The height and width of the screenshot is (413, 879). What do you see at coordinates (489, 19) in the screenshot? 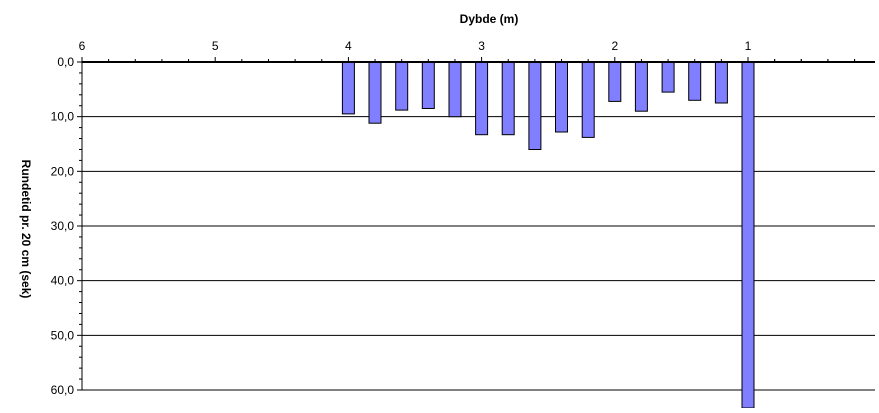
I see `x-axis-title: Dybde (m)` at bounding box center [489, 19].